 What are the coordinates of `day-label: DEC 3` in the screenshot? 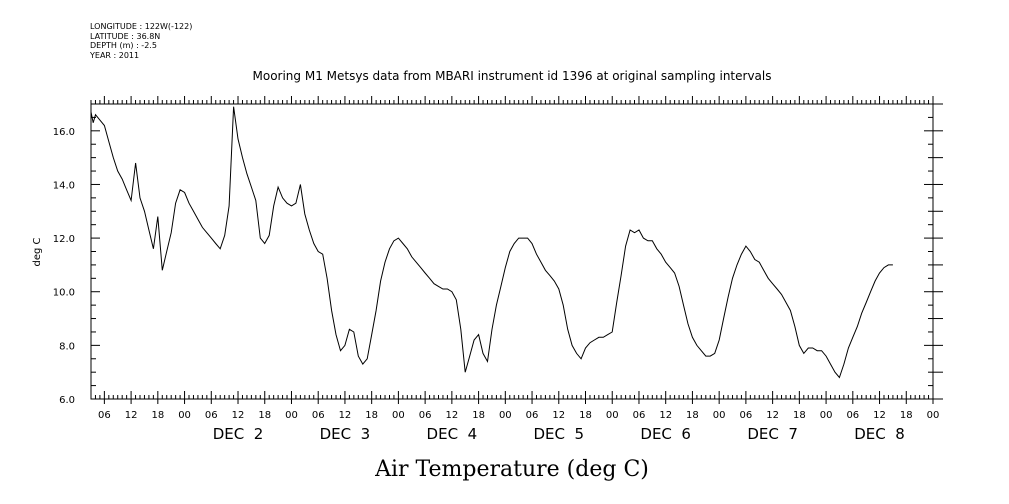 It's located at (345, 434).